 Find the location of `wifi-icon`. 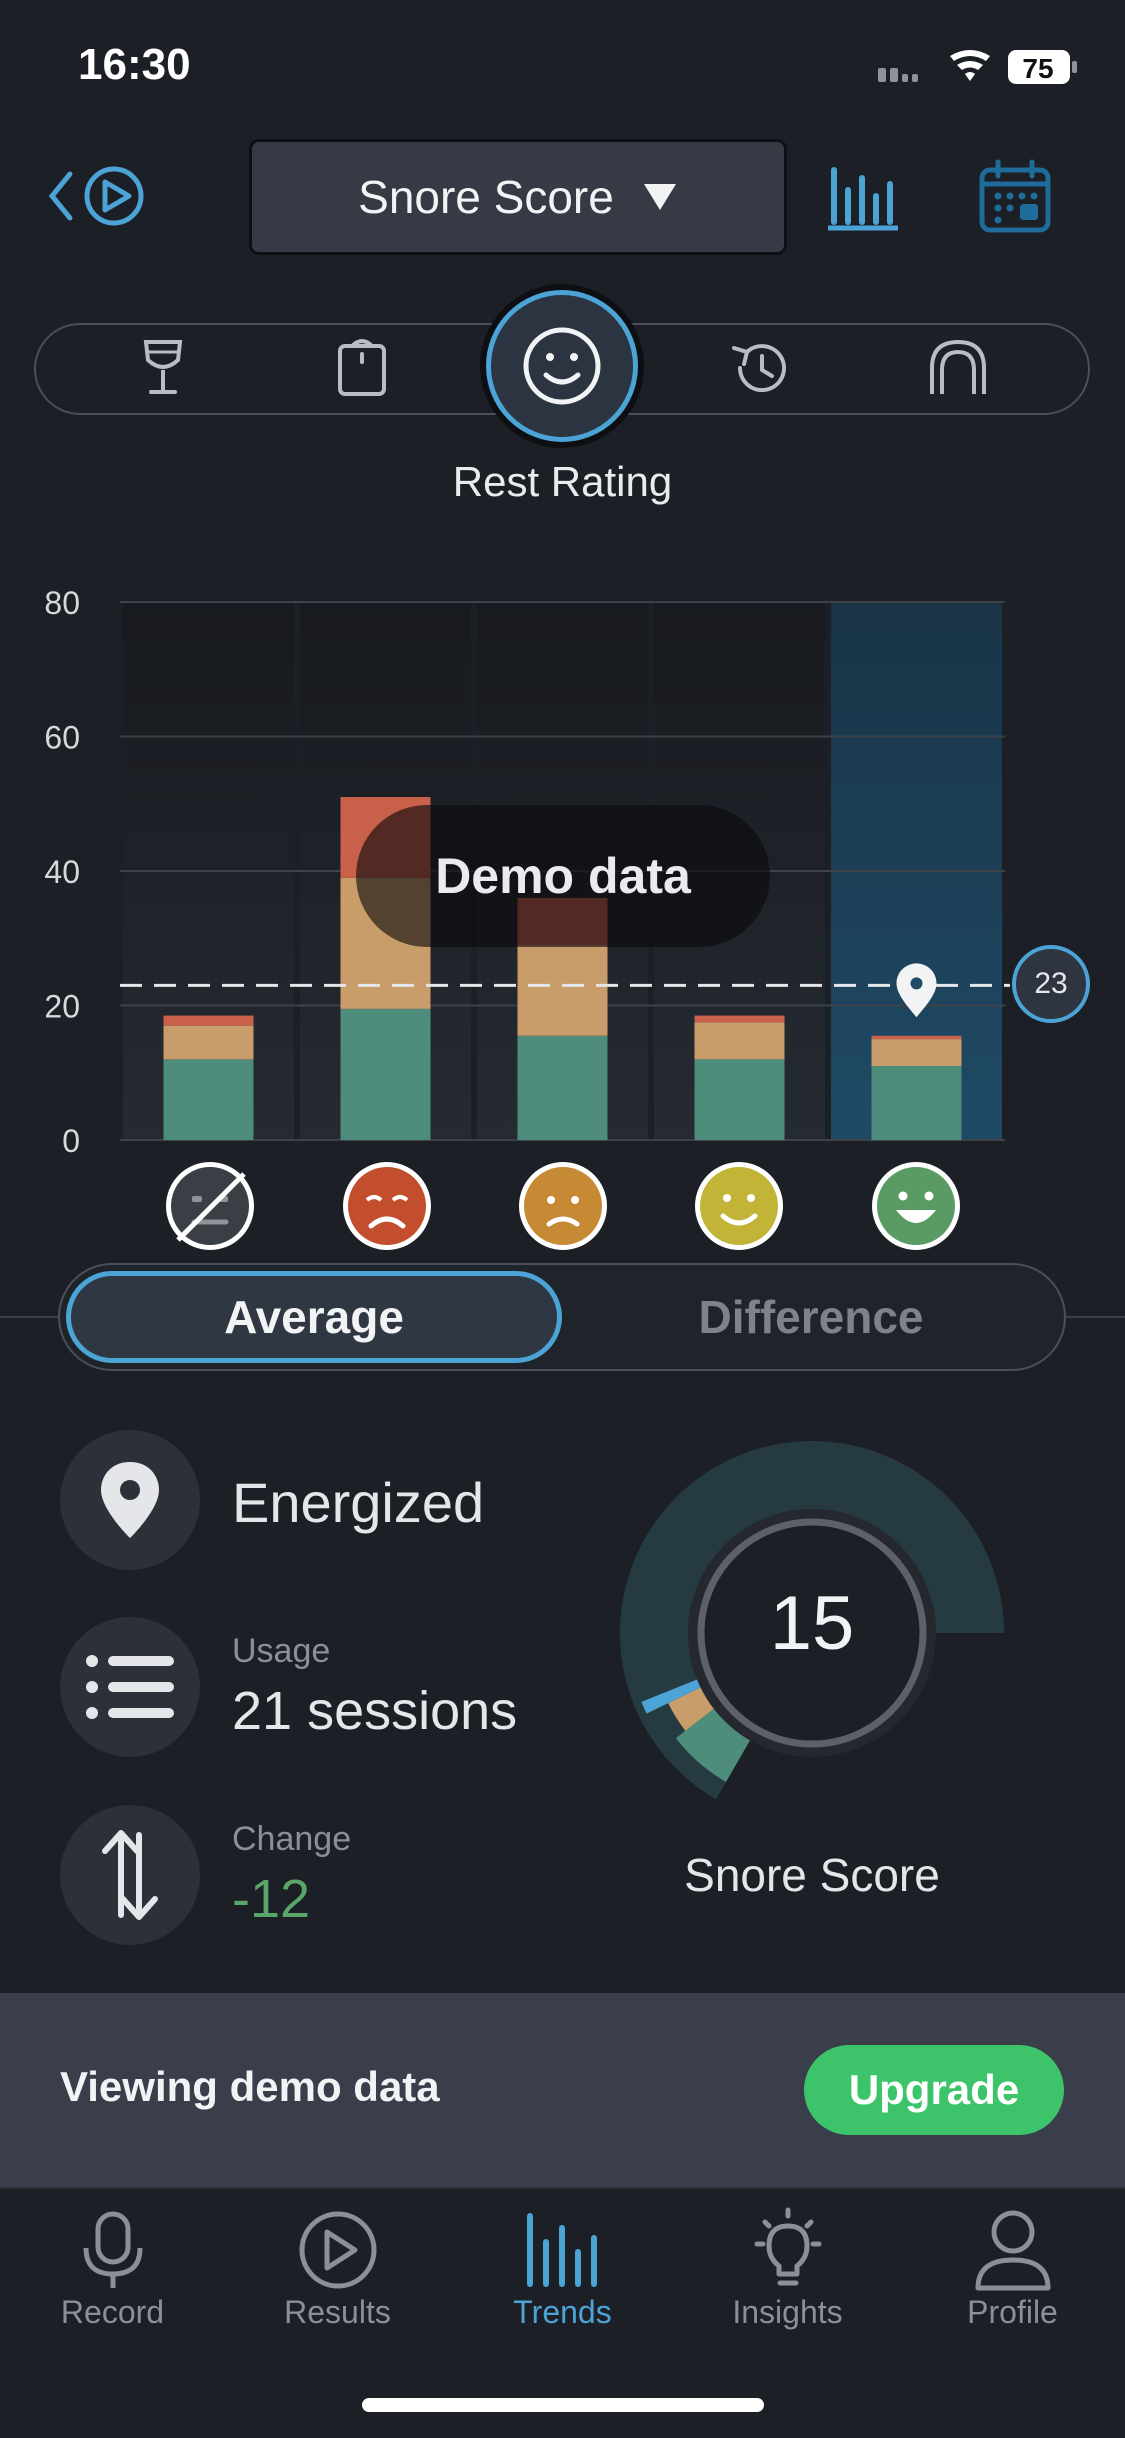

wifi-icon is located at coordinates (970, 65).